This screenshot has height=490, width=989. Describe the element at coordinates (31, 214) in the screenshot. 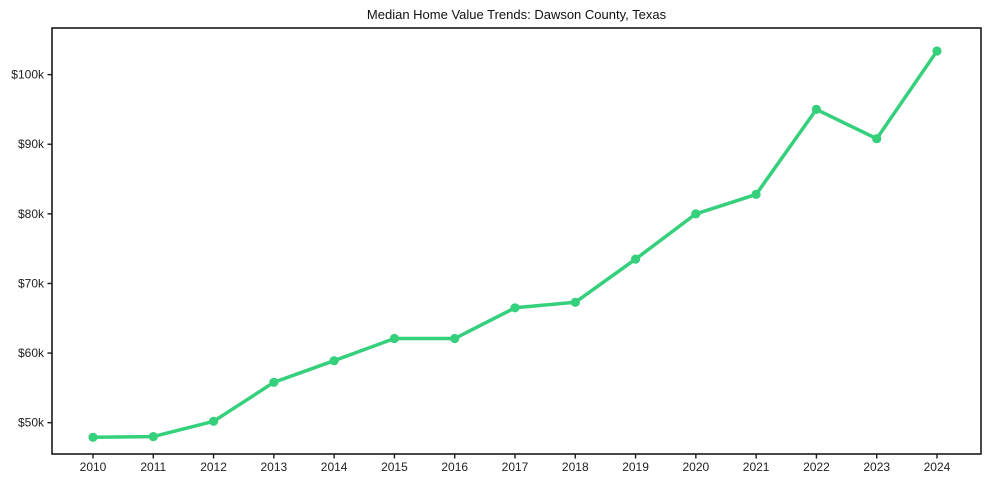

I see `y-tick-label: $80k` at that location.